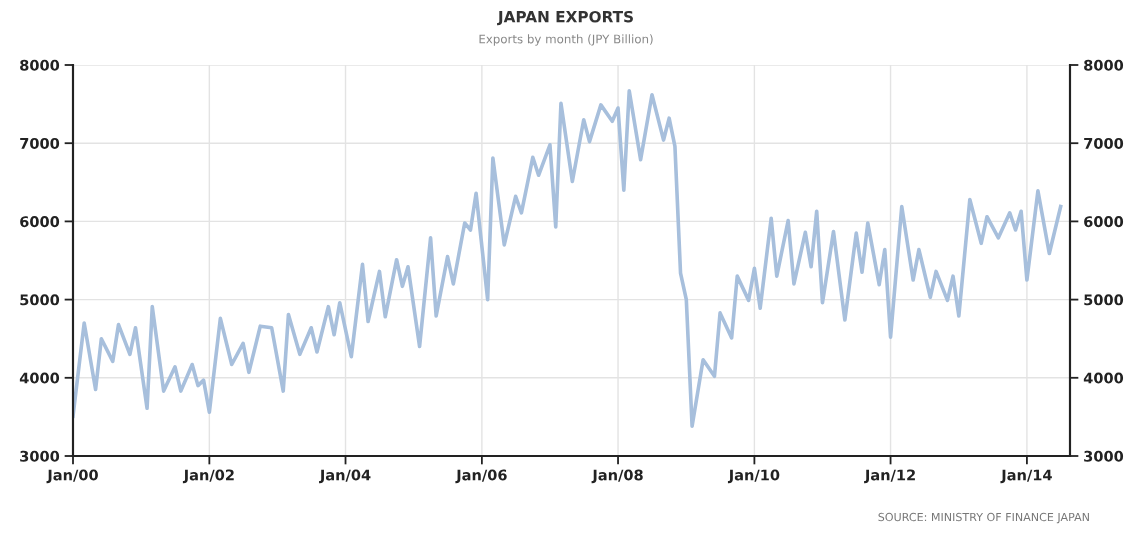  What do you see at coordinates (345, 476) in the screenshot?
I see `x-tick-label: Jan/04` at bounding box center [345, 476].